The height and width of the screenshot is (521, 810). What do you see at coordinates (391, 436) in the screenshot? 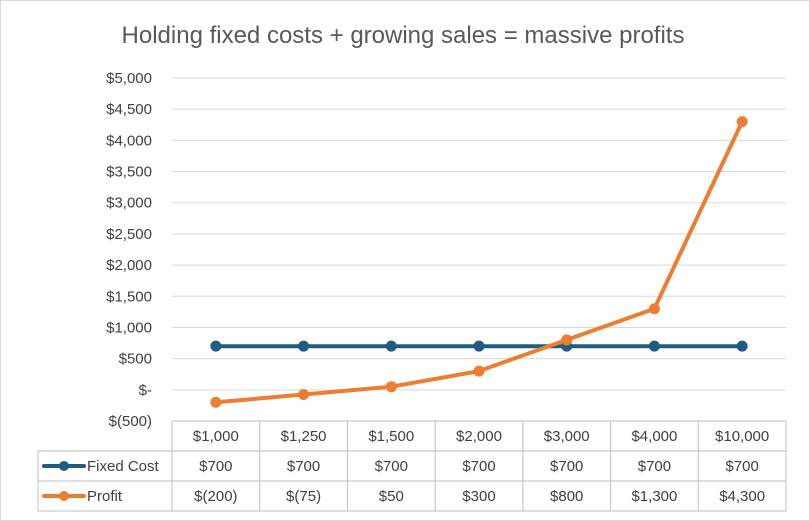
I see `category-label: $1,500` at bounding box center [391, 436].